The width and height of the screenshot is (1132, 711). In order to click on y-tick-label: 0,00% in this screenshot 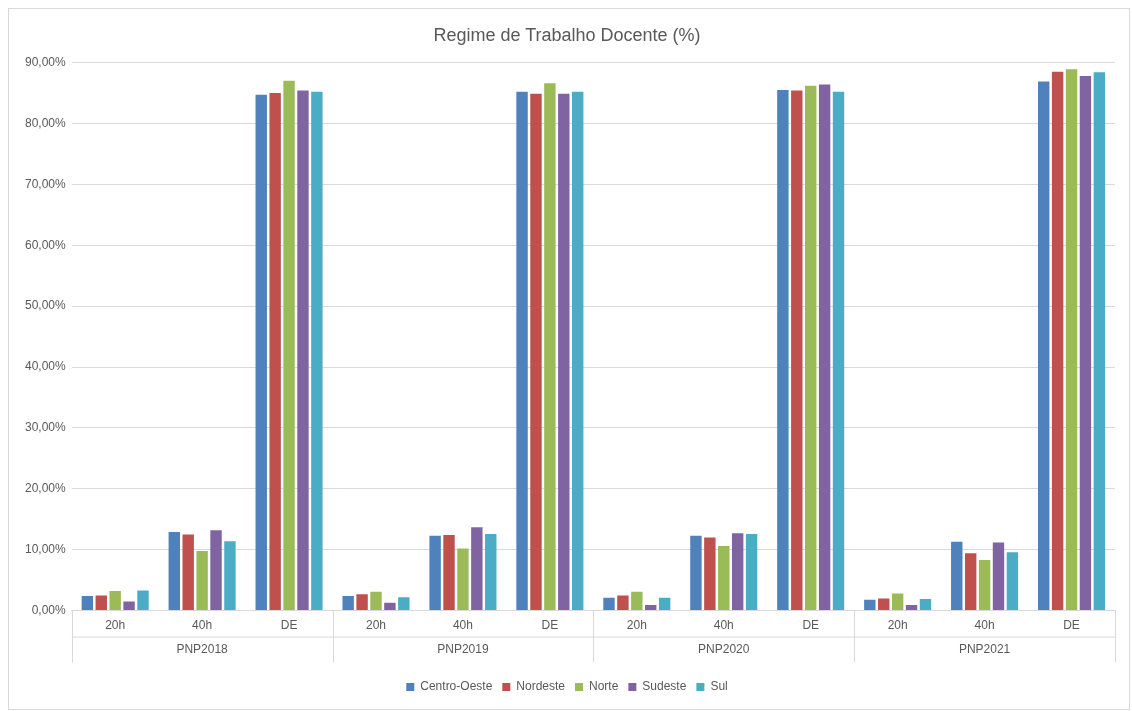, I will do `click(49, 609)`.